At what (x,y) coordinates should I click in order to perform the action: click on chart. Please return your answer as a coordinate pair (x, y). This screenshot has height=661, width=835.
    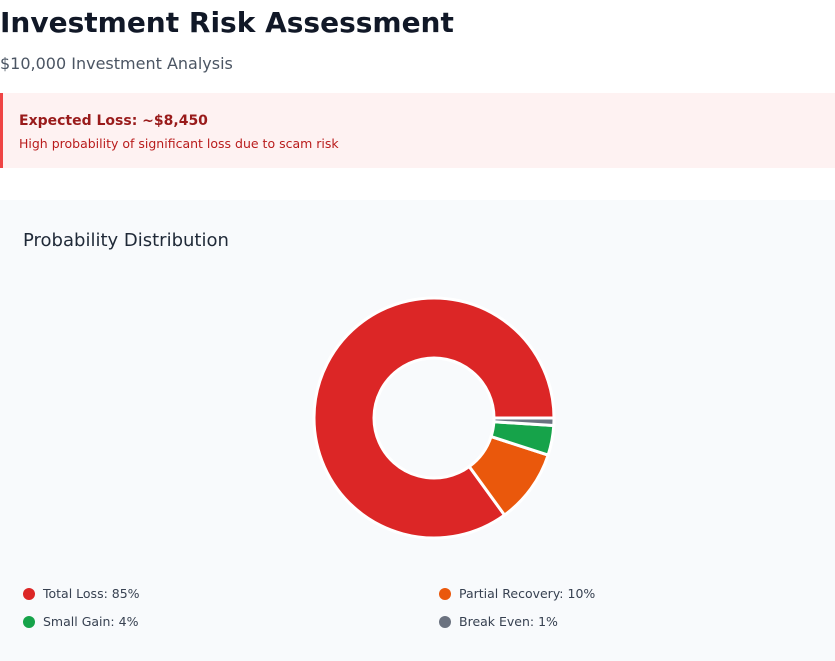
    Looking at the image, I should click on (434, 418).